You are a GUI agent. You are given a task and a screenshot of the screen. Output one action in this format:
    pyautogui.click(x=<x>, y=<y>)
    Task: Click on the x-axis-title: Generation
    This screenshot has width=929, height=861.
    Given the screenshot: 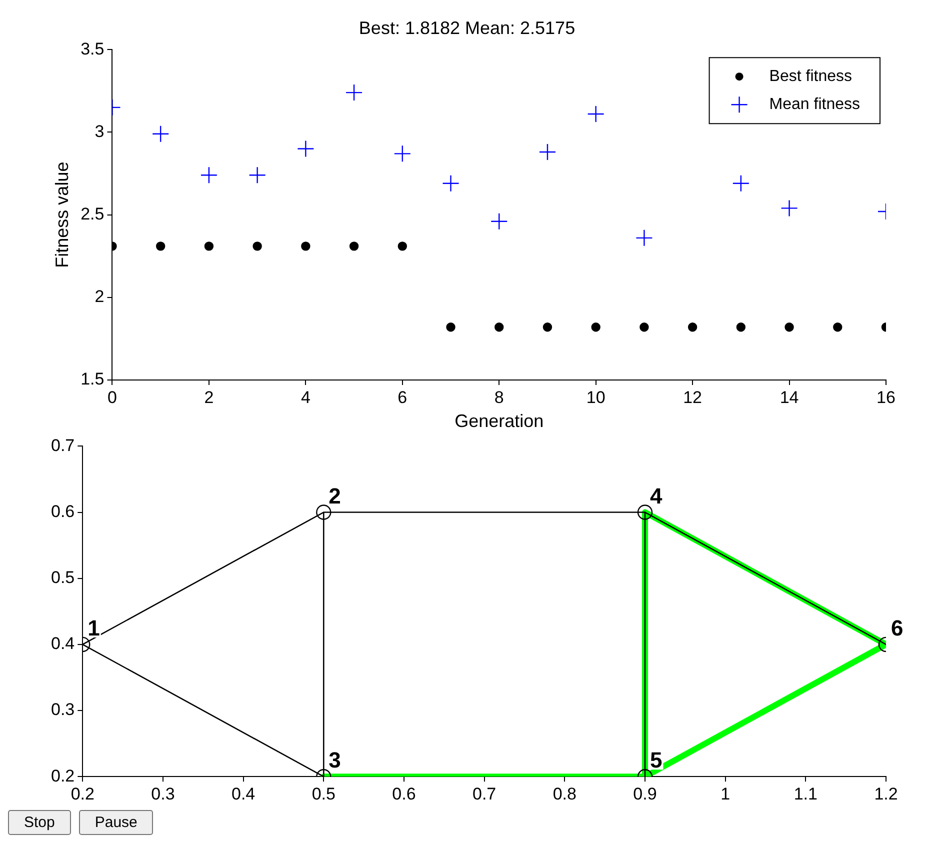 What is the action you would take?
    pyautogui.click(x=499, y=421)
    